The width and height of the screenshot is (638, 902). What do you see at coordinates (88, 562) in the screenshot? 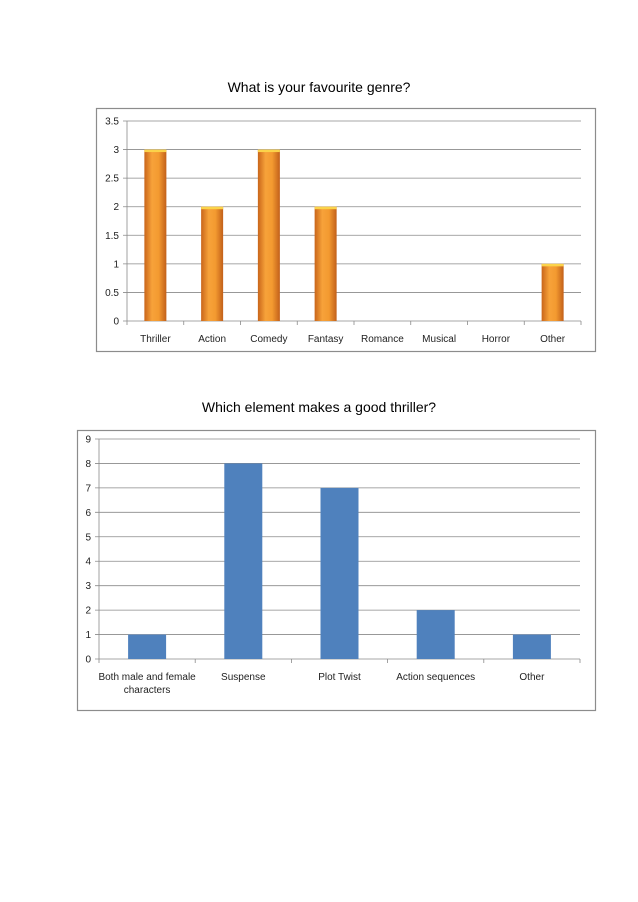
I see `chart-2-ytick-label: 4` at bounding box center [88, 562].